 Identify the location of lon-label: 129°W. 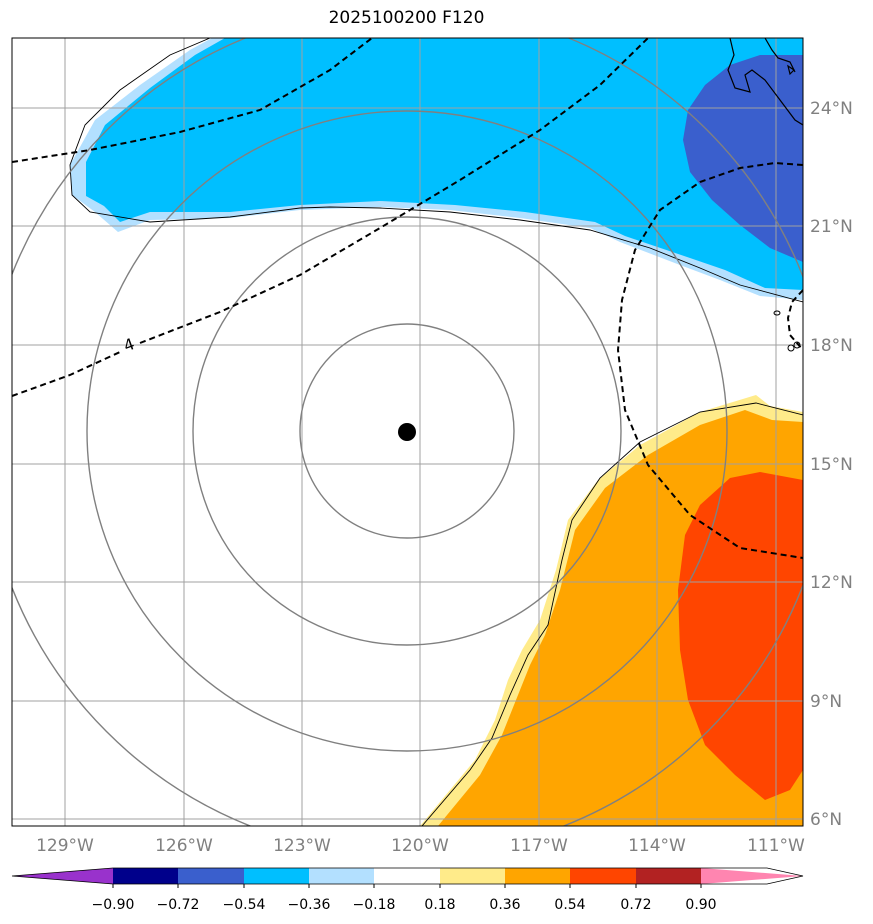
(65, 846).